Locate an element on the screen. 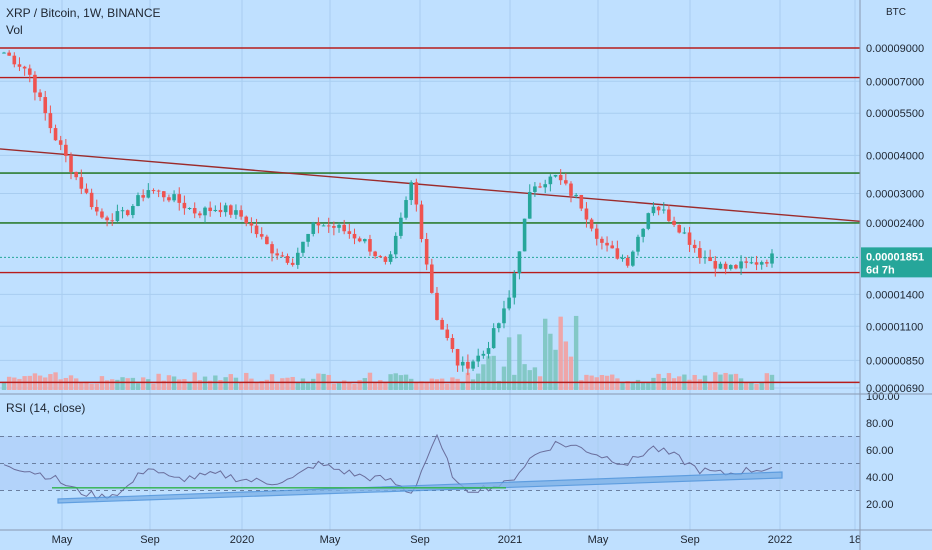 Image resolution: width=932 pixels, height=550 pixels. rsi-label: RSI (14, close) is located at coordinates (46, 408).